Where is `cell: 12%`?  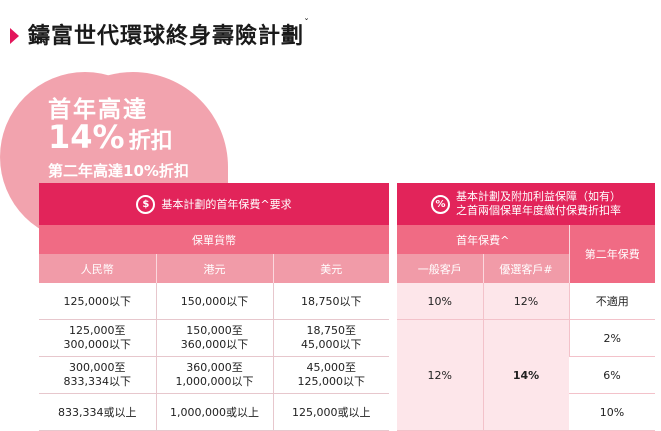 cell: 12% is located at coordinates (525, 301).